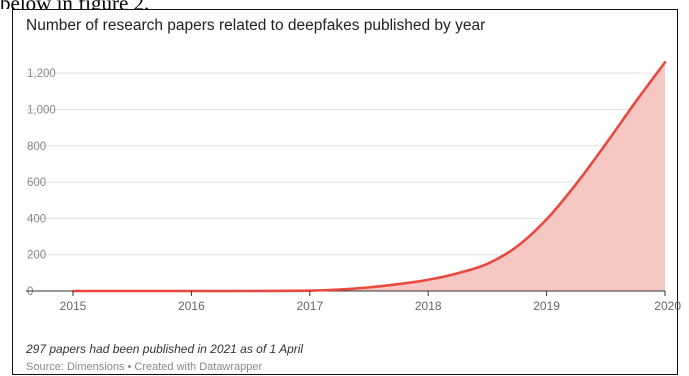 This screenshot has width=689, height=376. I want to click on y-tick-label: 0, so click(30, 292).